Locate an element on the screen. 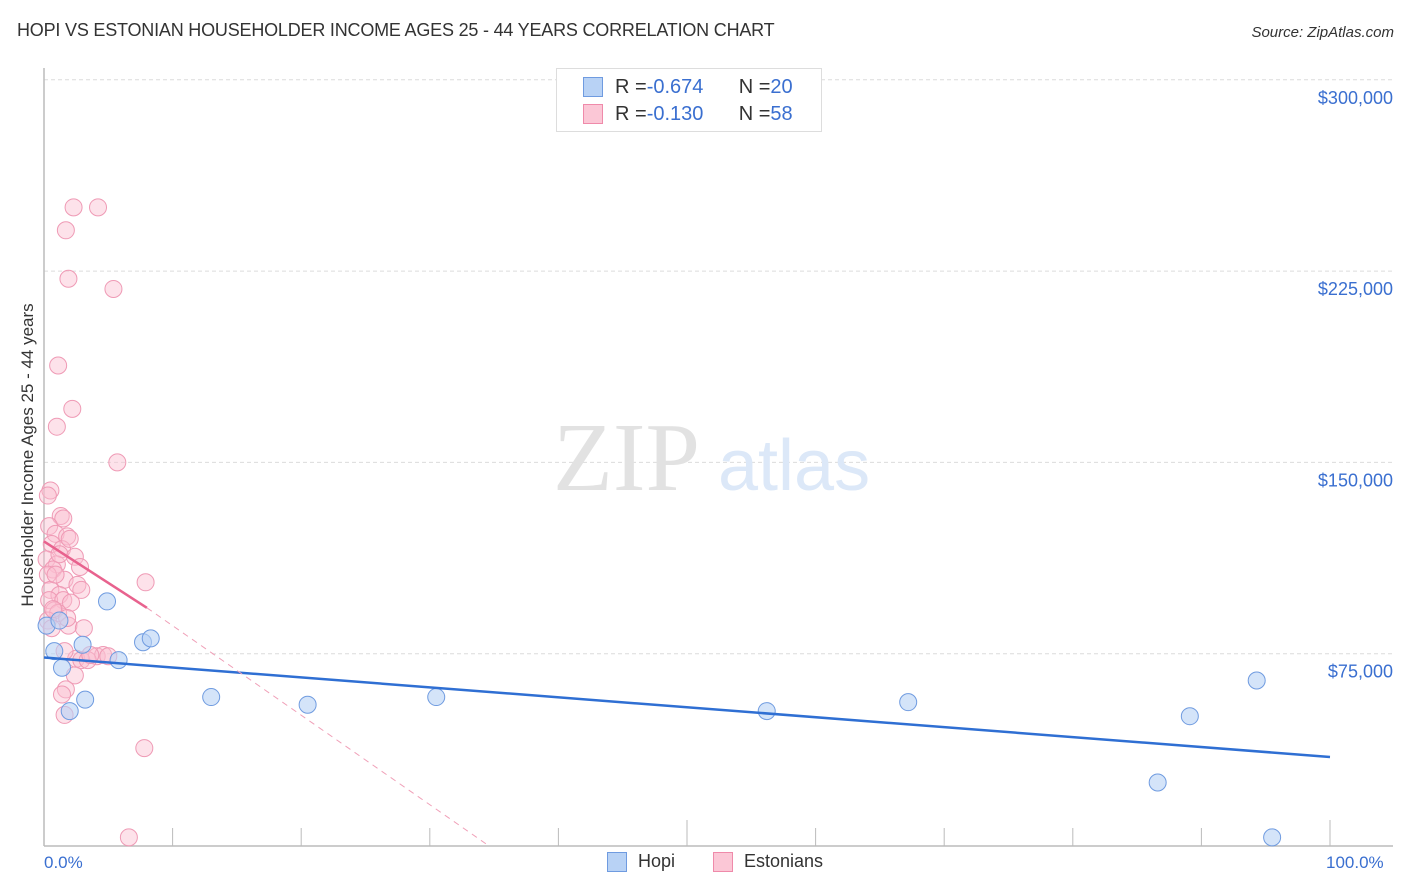  series-legend: Hopi Estonians is located at coordinates (703, 864).